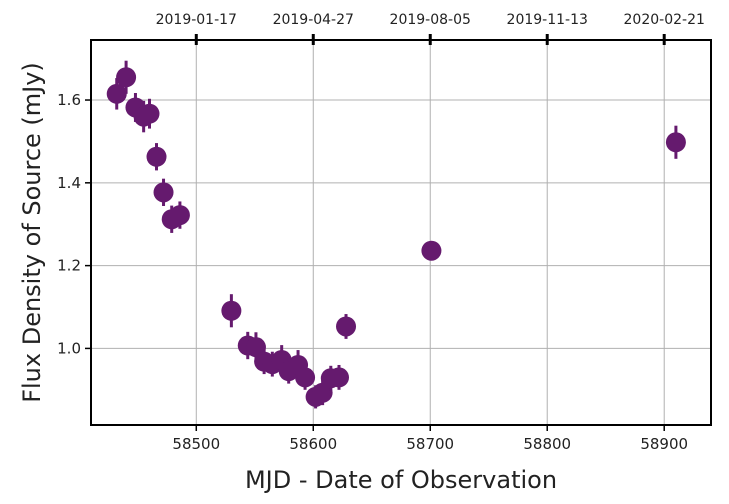 The height and width of the screenshot is (504, 729). What do you see at coordinates (664, 444) in the screenshot?
I see `x-tick-label: 58900` at bounding box center [664, 444].